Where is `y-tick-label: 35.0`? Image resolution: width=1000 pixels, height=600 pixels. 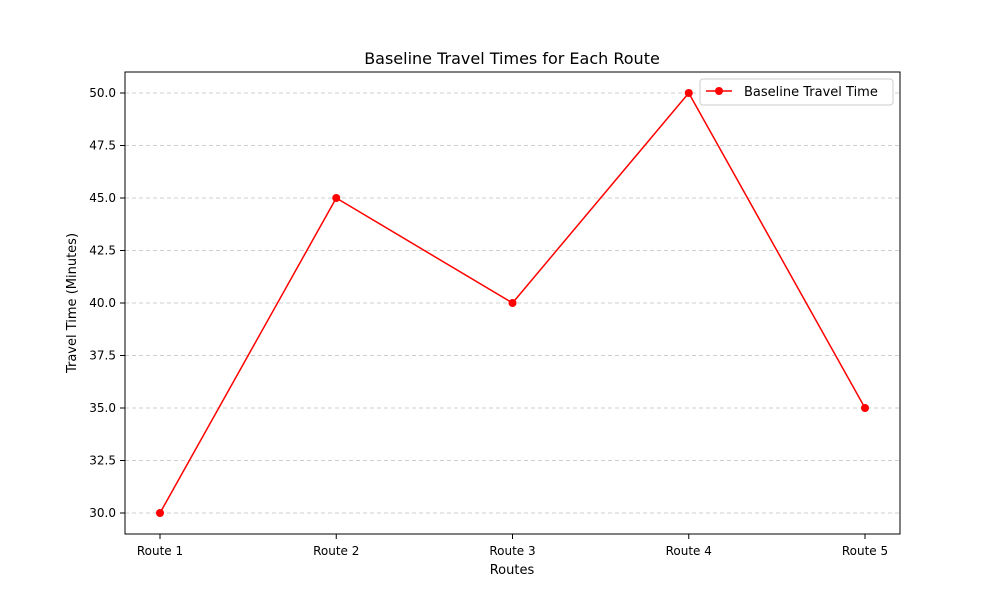
y-tick-label: 35.0 is located at coordinates (102, 408).